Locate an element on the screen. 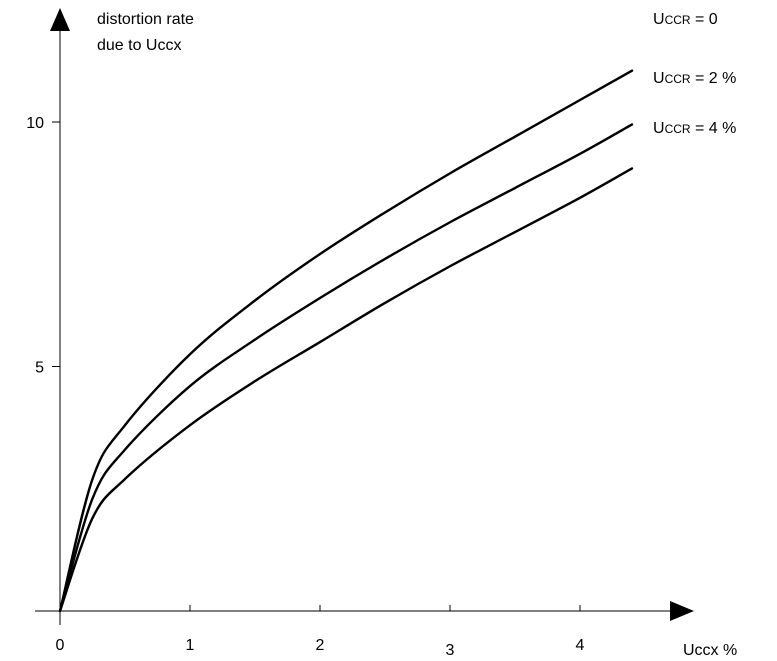 Image resolution: width=777 pixels, height=661 pixels. x-axis-arrow-icon is located at coordinates (682, 611).